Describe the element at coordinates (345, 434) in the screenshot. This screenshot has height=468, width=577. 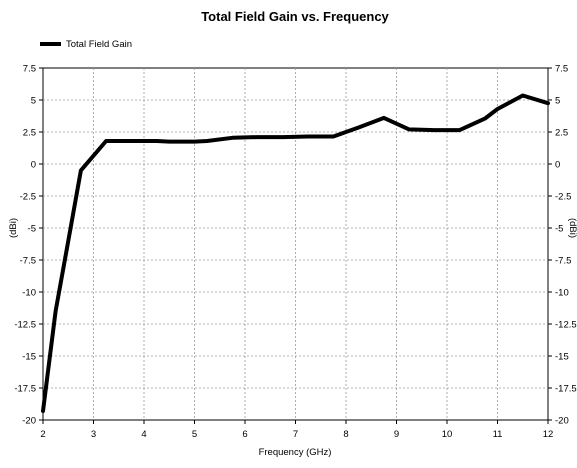
I see `x-tick-label: 8` at that location.